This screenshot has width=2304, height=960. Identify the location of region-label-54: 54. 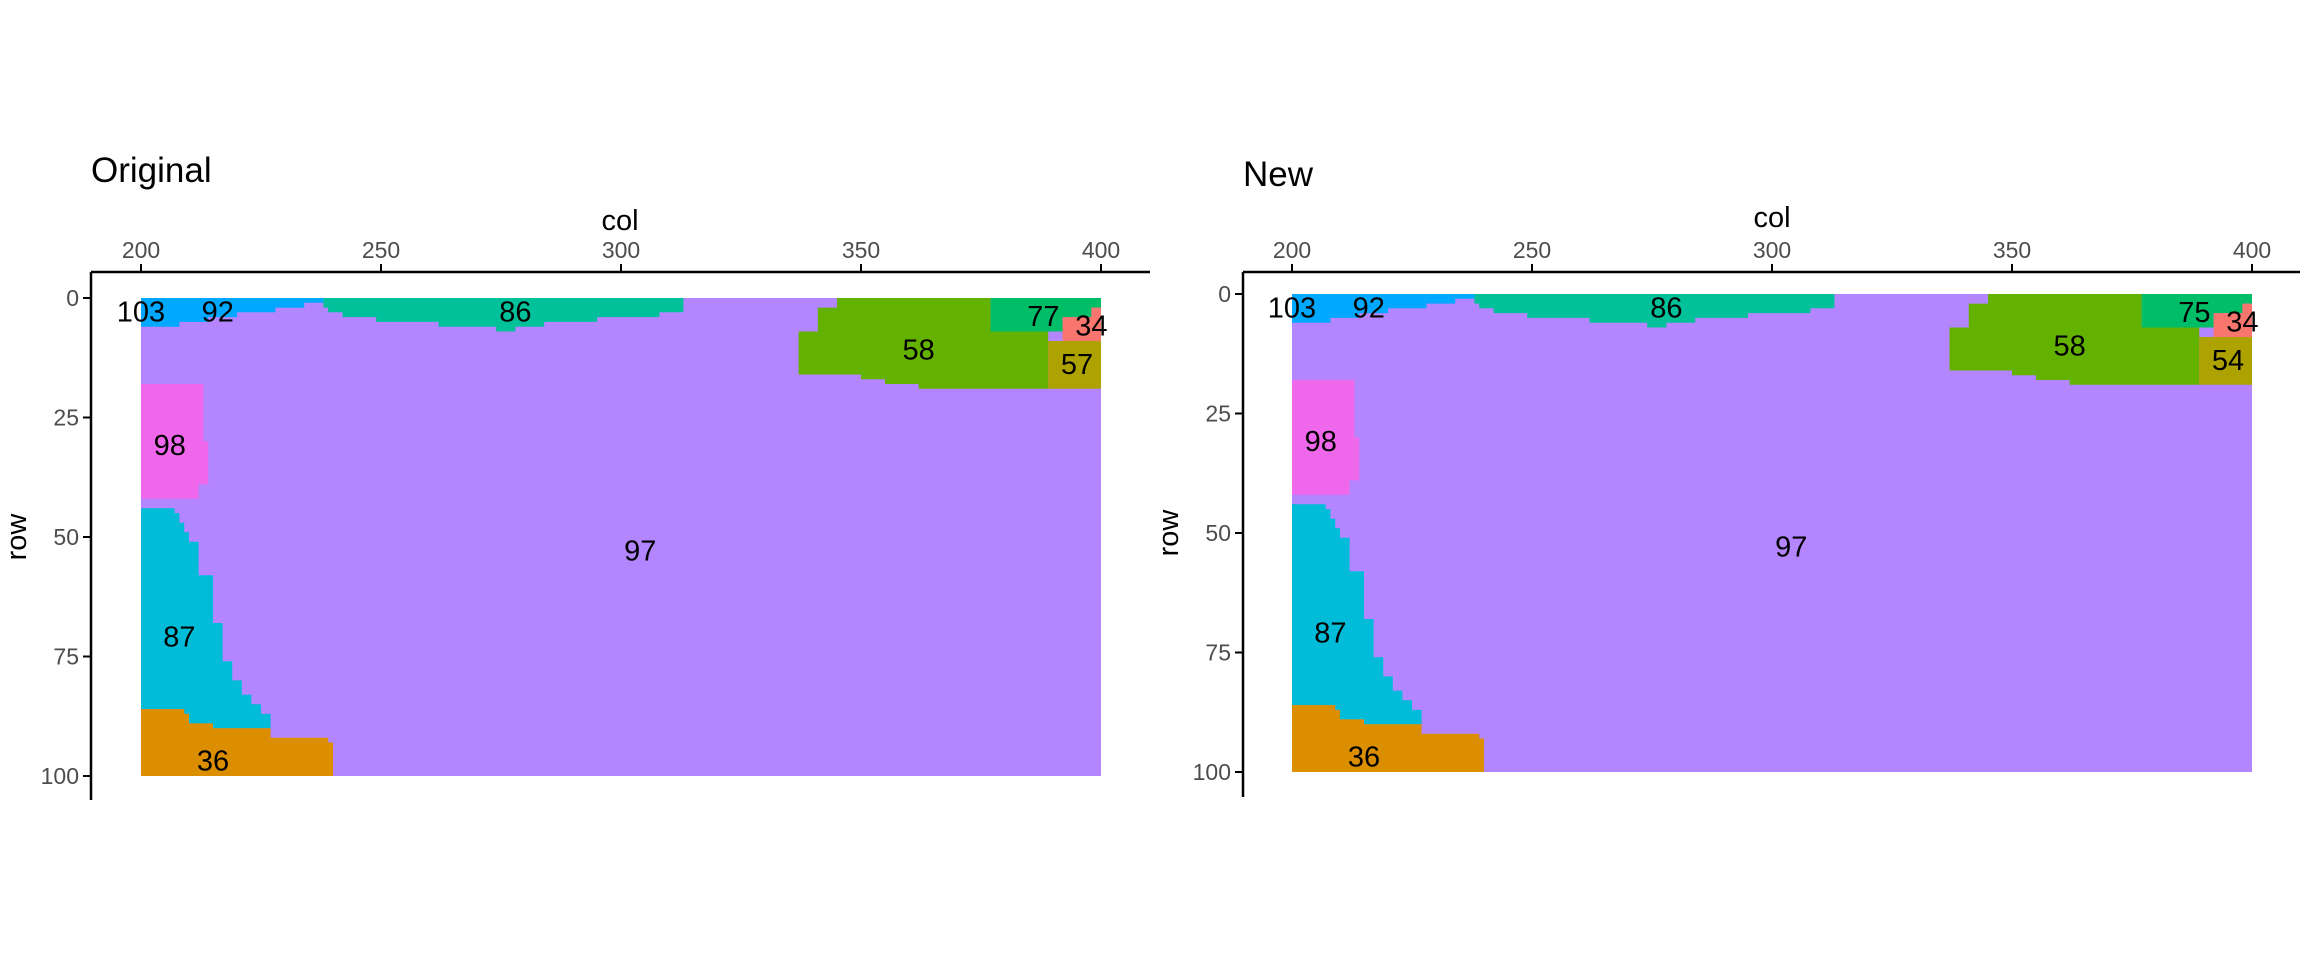
(2228, 361).